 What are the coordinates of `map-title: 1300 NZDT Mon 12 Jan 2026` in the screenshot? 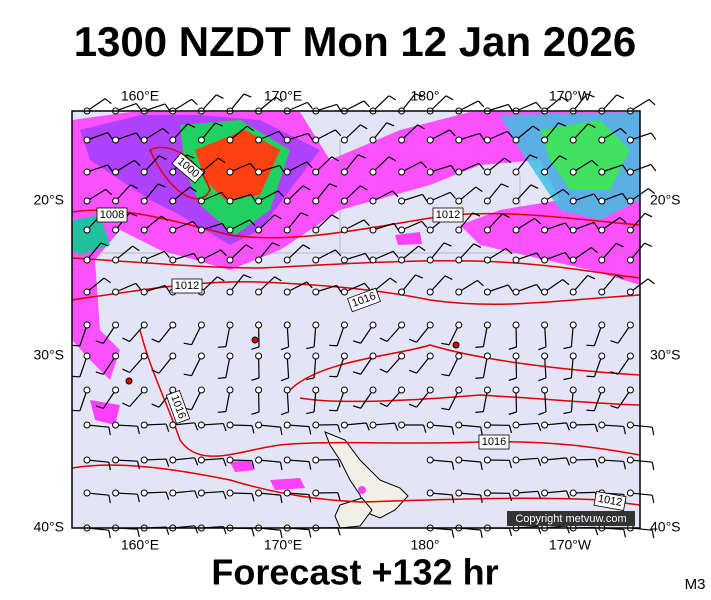 It's located at (355, 41).